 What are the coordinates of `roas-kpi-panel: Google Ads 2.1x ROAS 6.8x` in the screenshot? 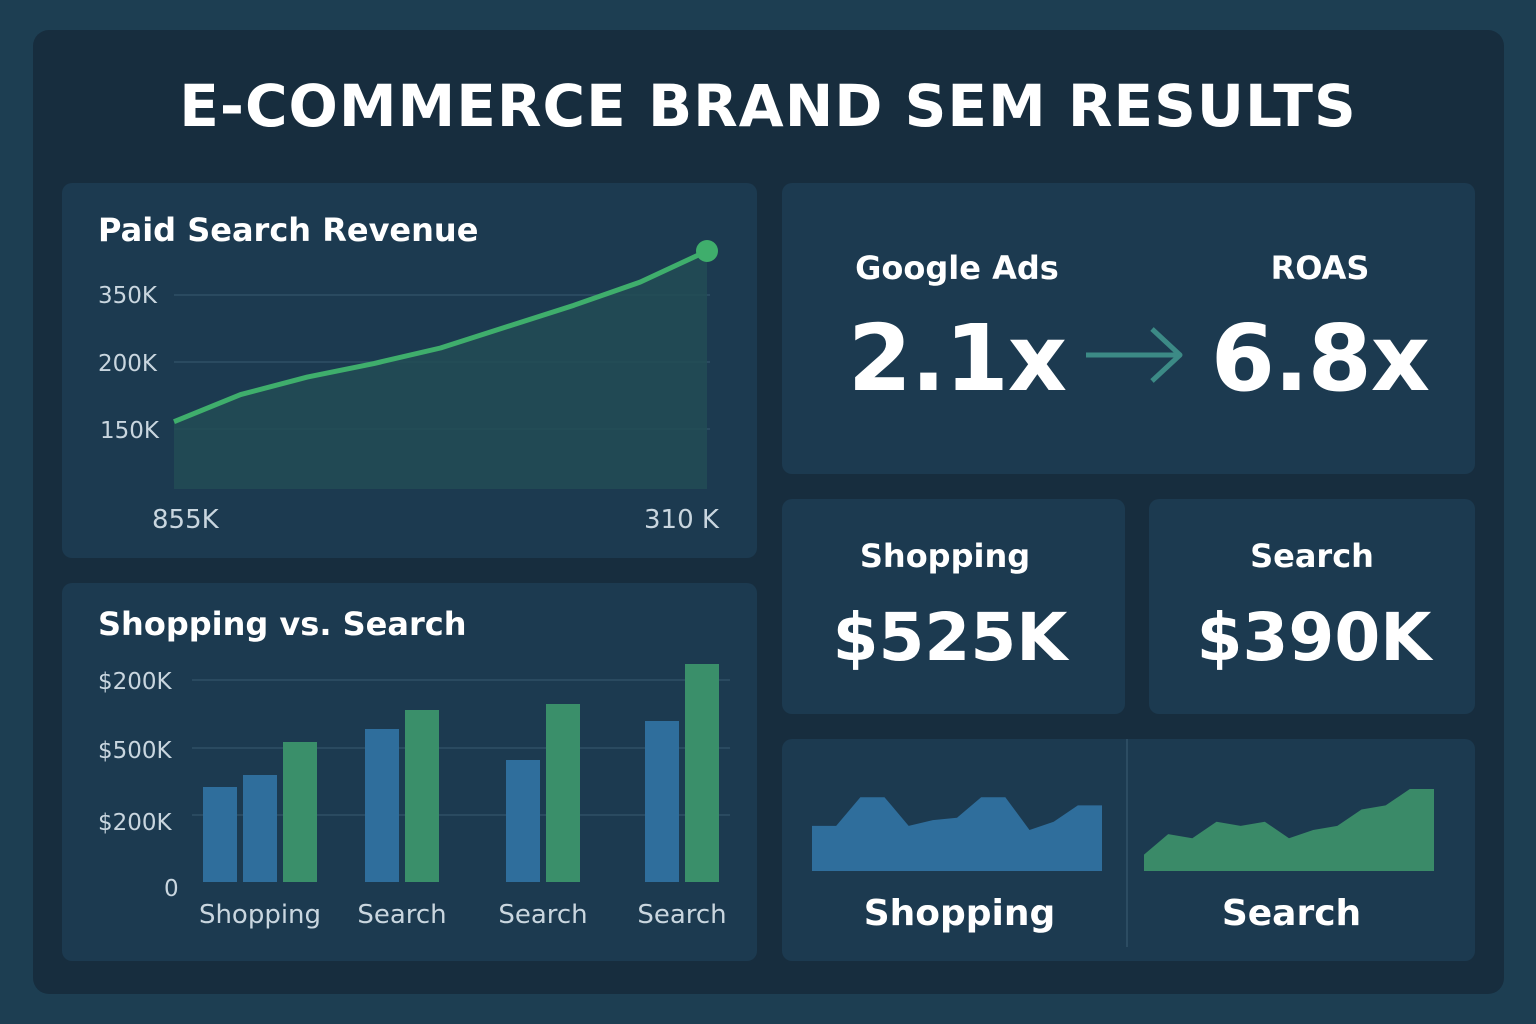 It's located at (1128, 328).